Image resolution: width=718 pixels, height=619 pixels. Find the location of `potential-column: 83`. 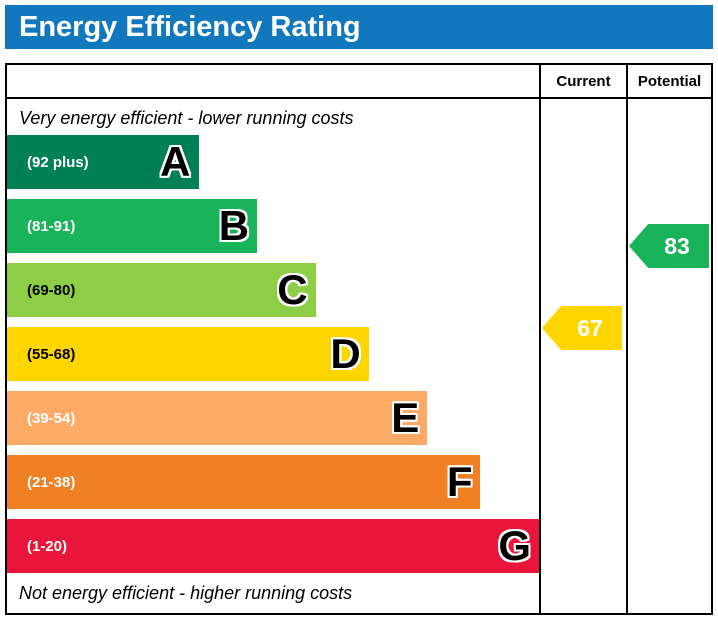

potential-column: 83 is located at coordinates (668, 356).